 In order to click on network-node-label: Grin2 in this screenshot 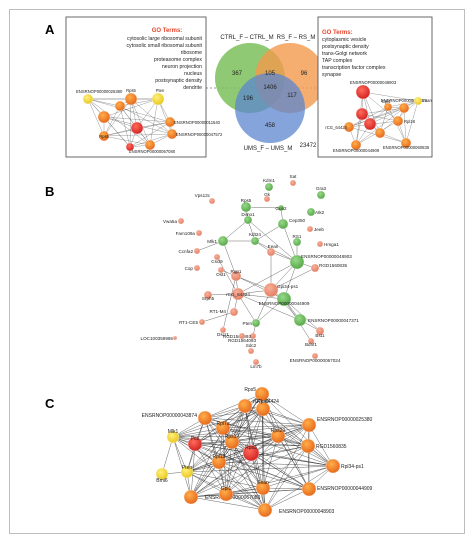, I will do `click(281, 208)`.